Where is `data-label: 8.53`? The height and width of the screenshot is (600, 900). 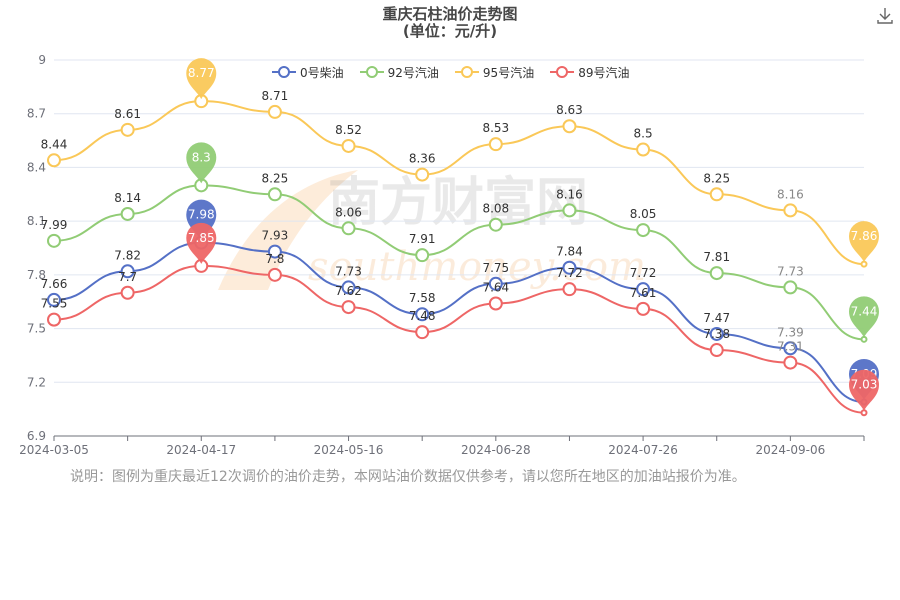 data-label: 8.53 is located at coordinates (495, 128).